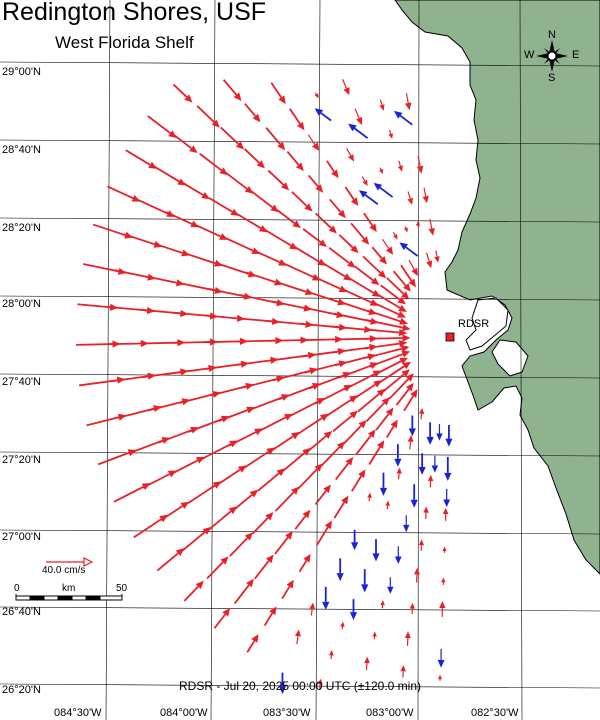 This screenshot has height=720, width=600. I want to click on lon-label: 082°30'W, so click(495, 713).